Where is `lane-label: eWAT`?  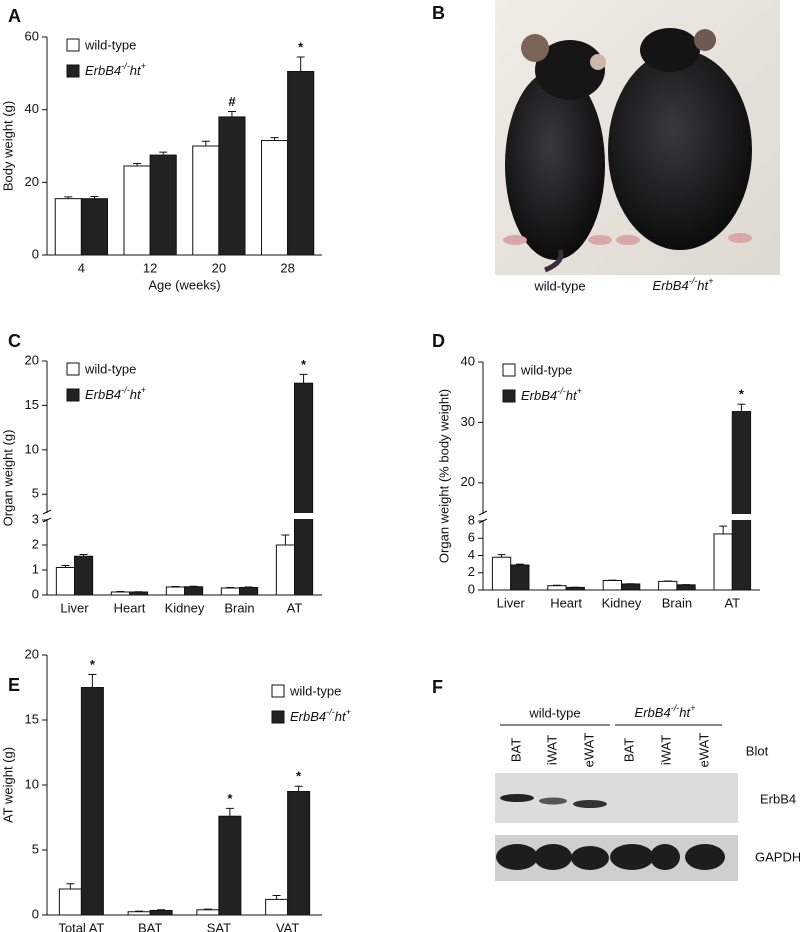
lane-label: eWAT is located at coordinates (588, 750).